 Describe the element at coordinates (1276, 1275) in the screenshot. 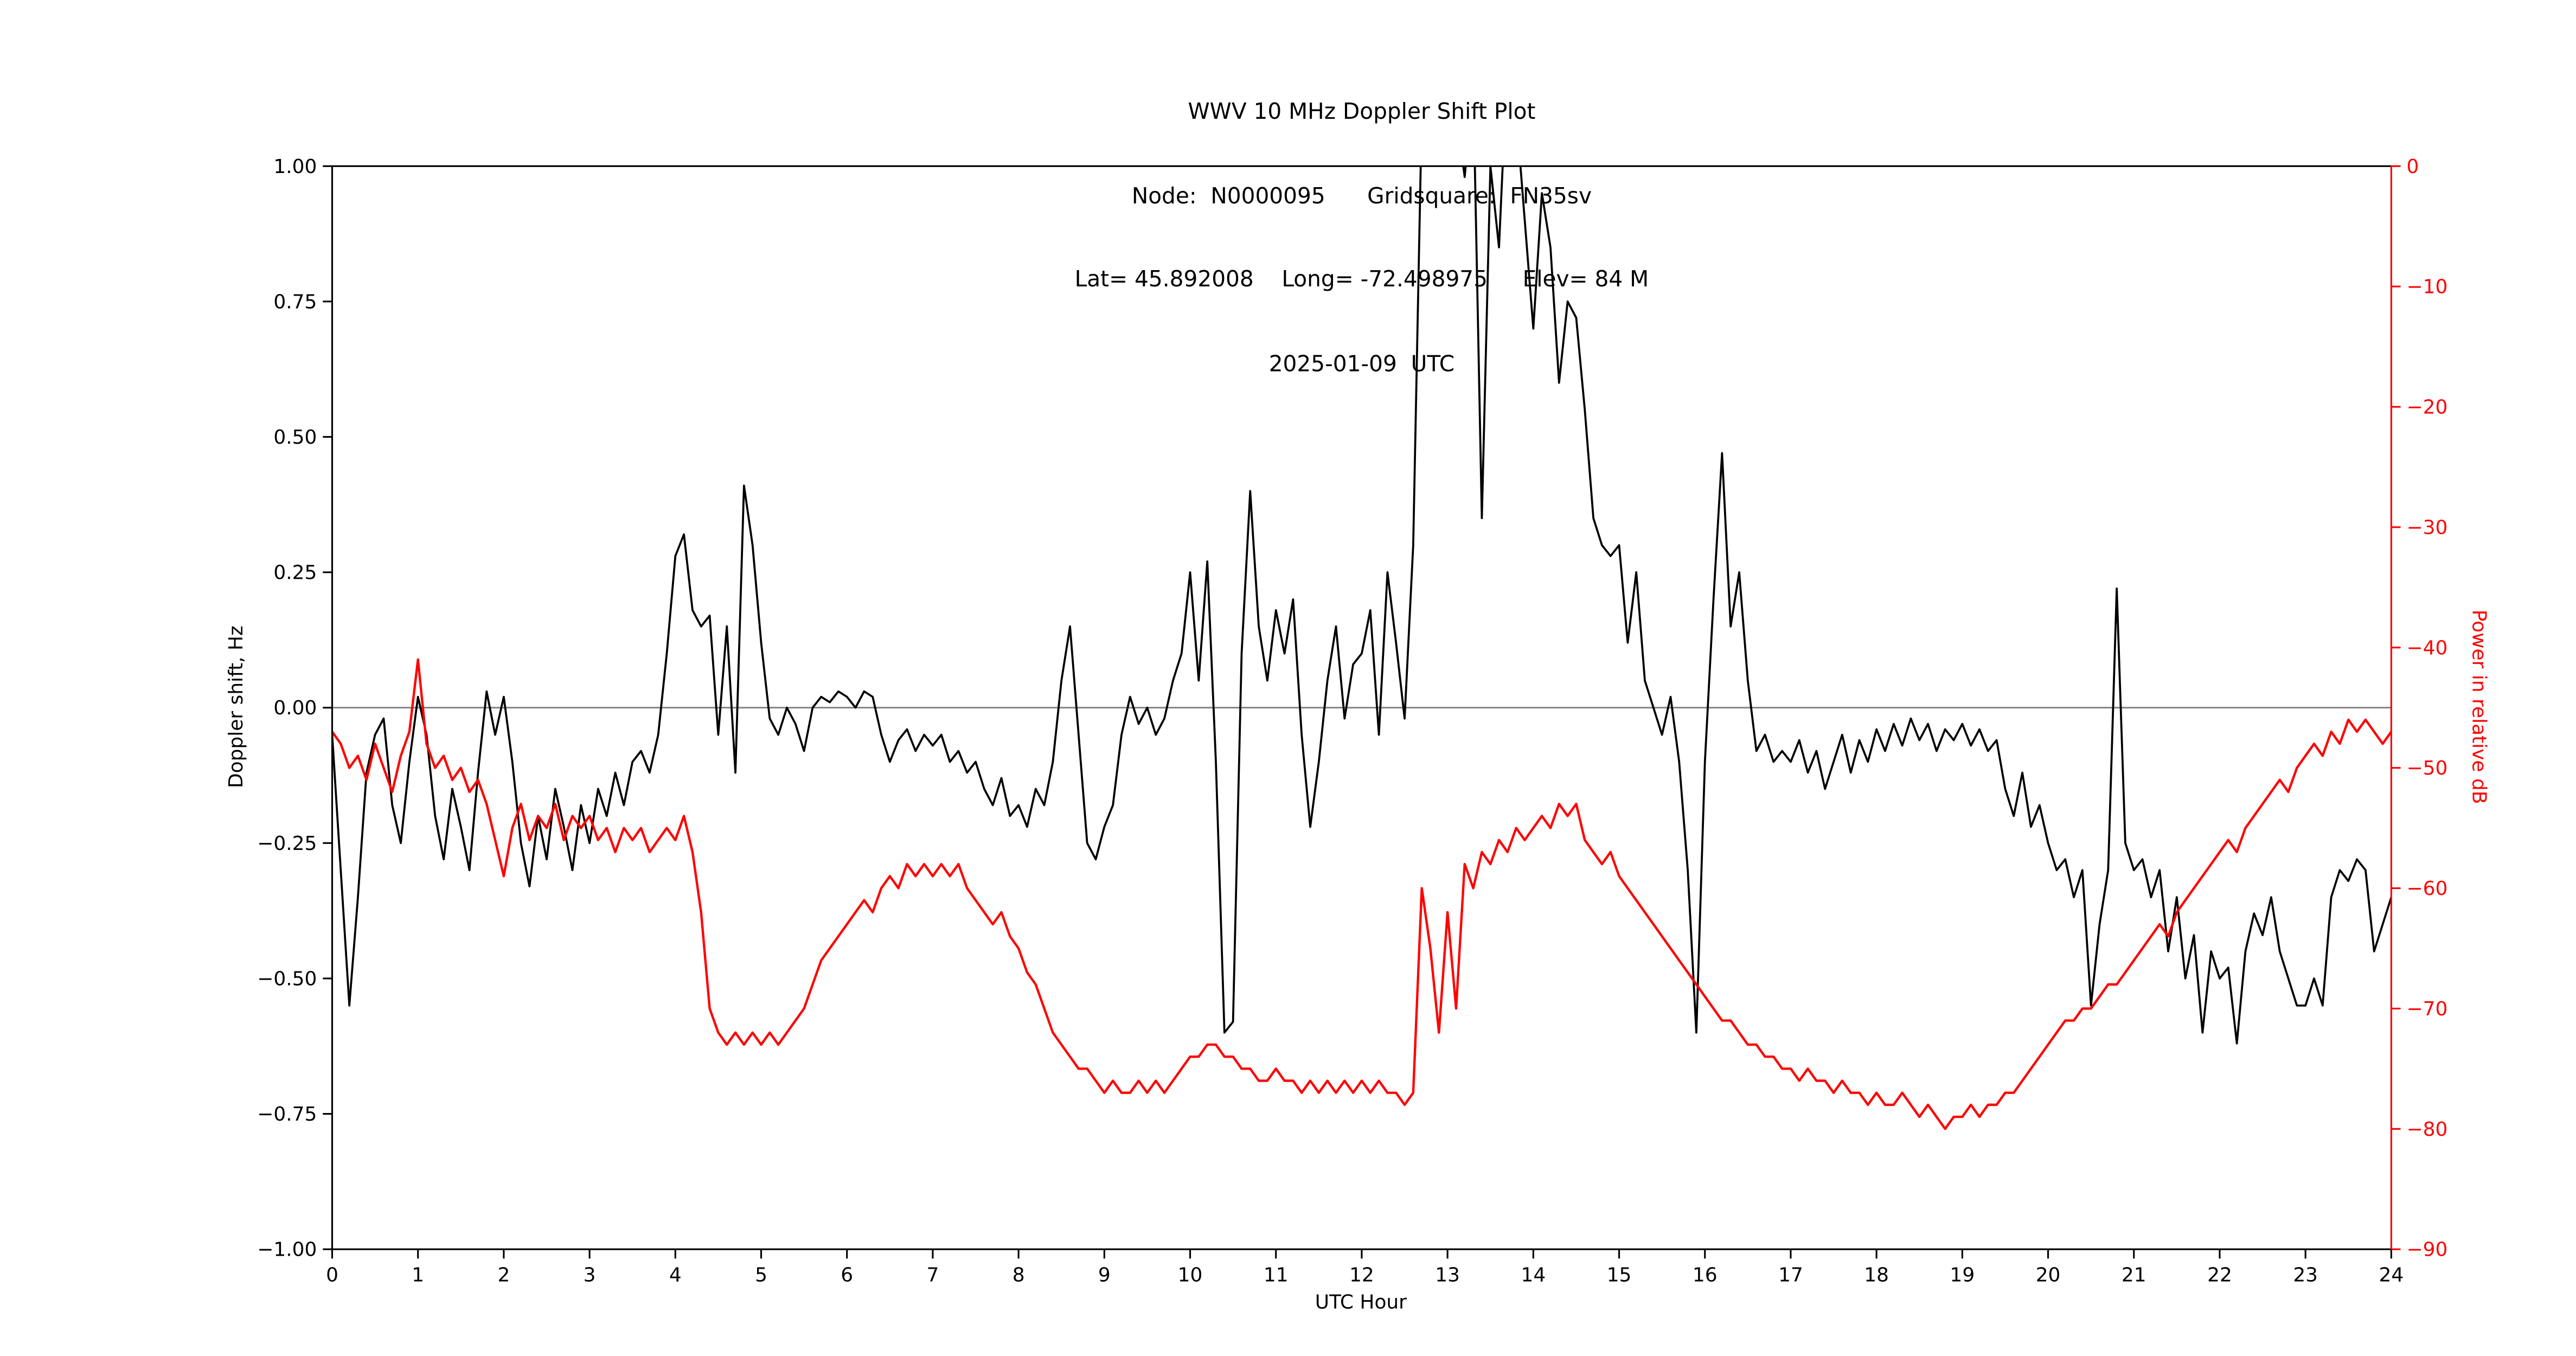

I see `x-tick-label: 11` at that location.